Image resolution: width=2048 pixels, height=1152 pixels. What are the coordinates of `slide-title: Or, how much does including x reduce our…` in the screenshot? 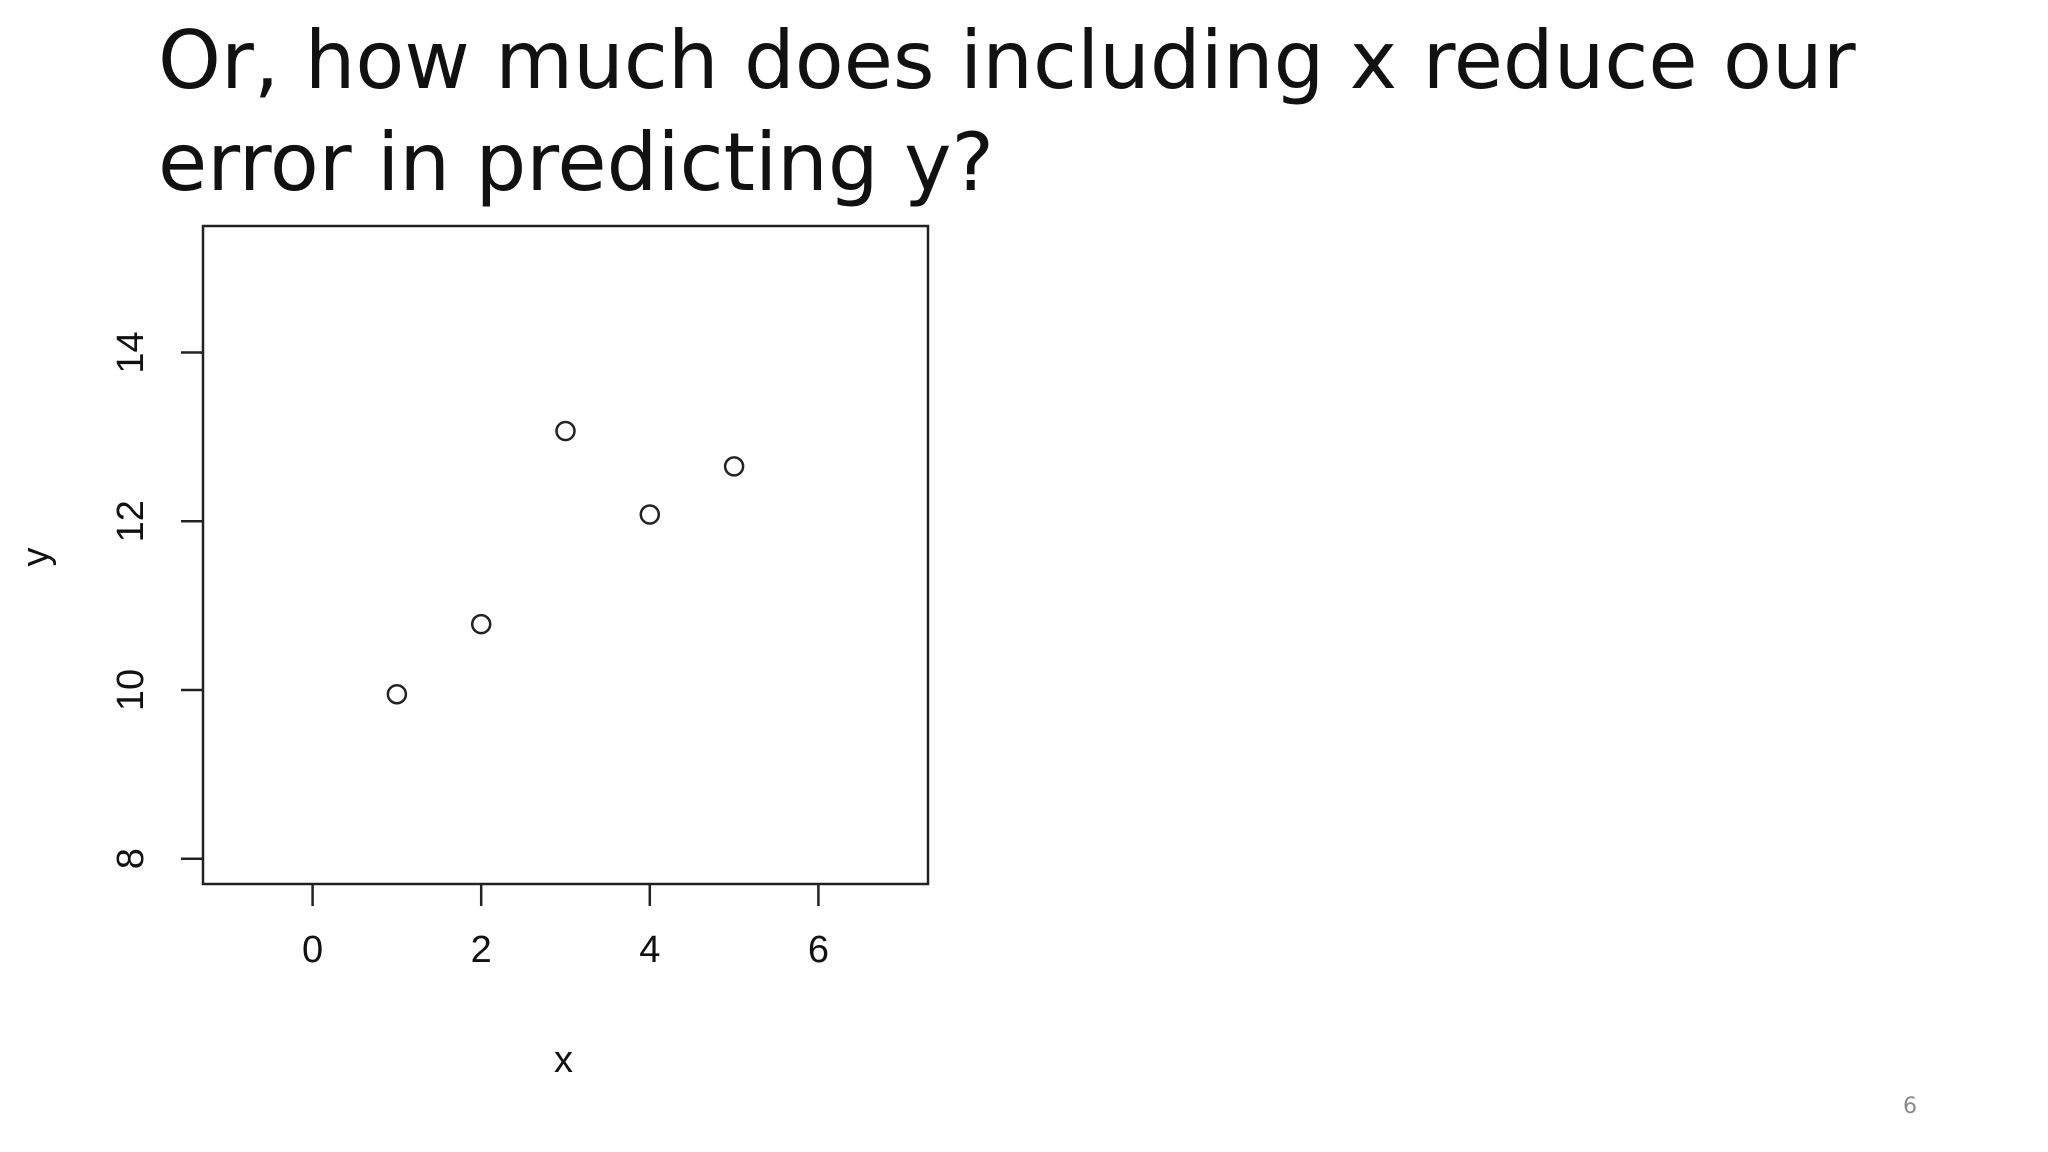 It's located at (1007, 111).